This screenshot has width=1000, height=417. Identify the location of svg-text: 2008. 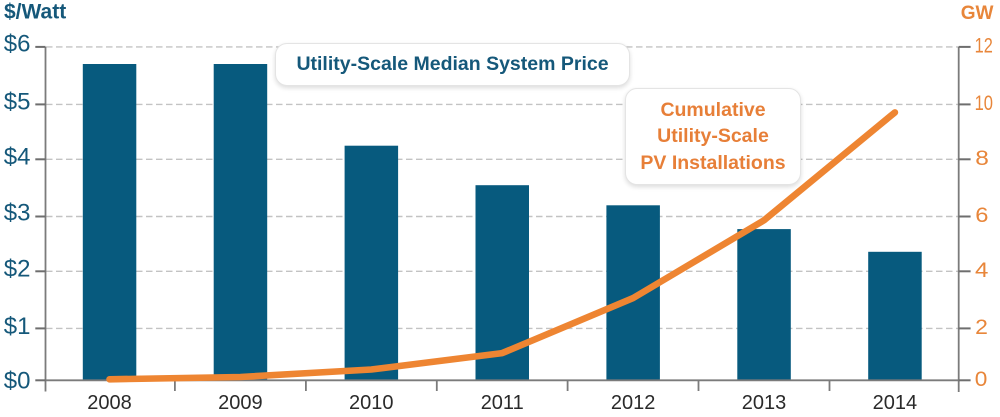
(109, 403).